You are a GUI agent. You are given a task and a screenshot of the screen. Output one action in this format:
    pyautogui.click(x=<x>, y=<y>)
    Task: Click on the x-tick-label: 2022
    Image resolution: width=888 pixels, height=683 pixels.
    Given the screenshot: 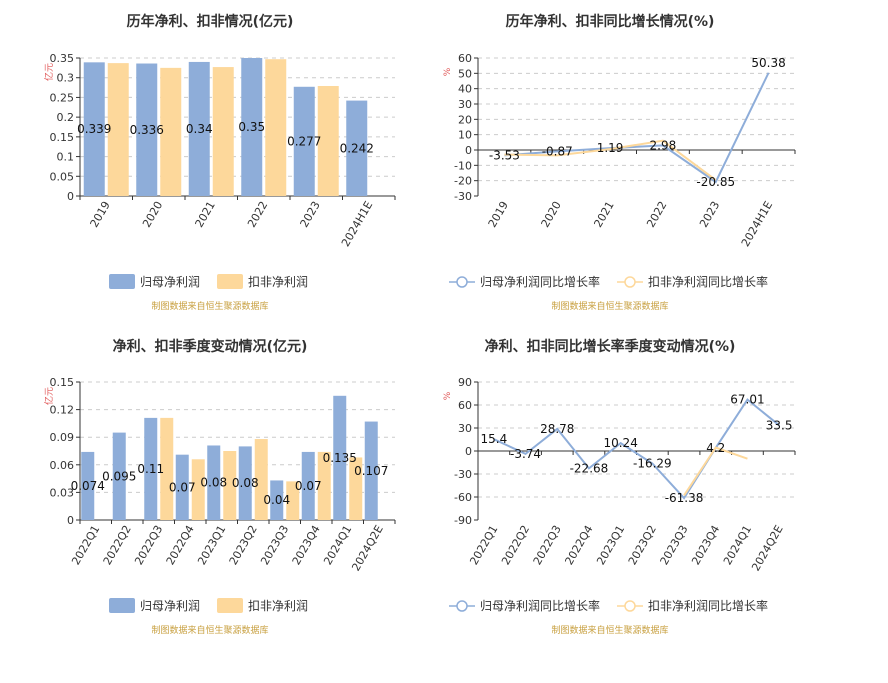 What is the action you would take?
    pyautogui.click(x=257, y=214)
    